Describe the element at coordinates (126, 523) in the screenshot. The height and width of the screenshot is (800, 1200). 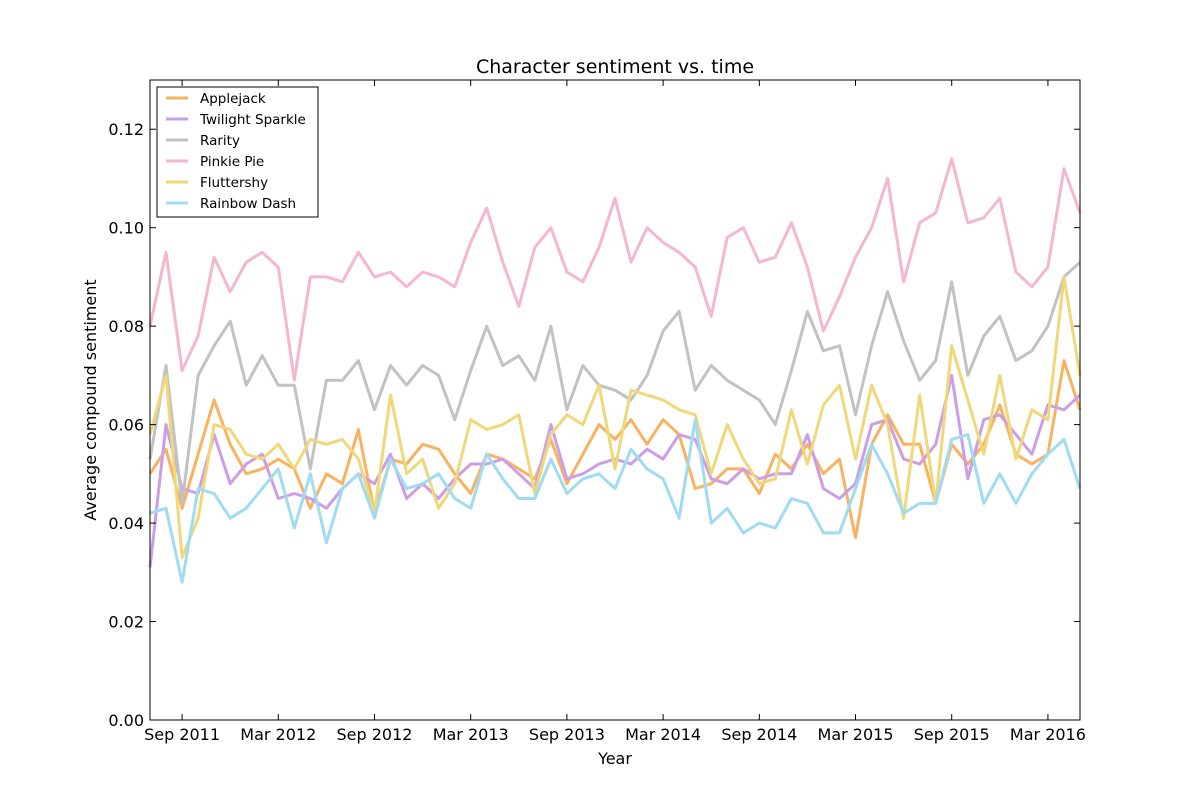
I see `y-tick-label: 0.04` at that location.